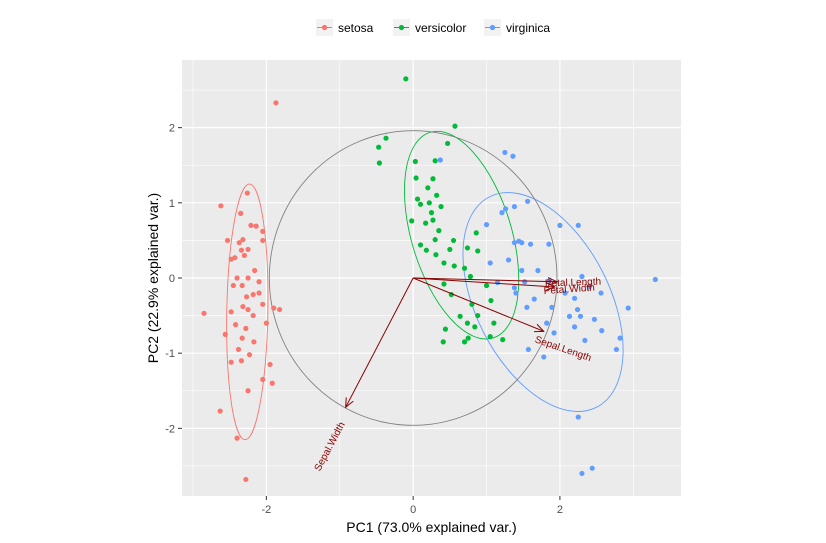  Describe the element at coordinates (413, 510) in the screenshot. I see `x-tick-label: 0` at that location.